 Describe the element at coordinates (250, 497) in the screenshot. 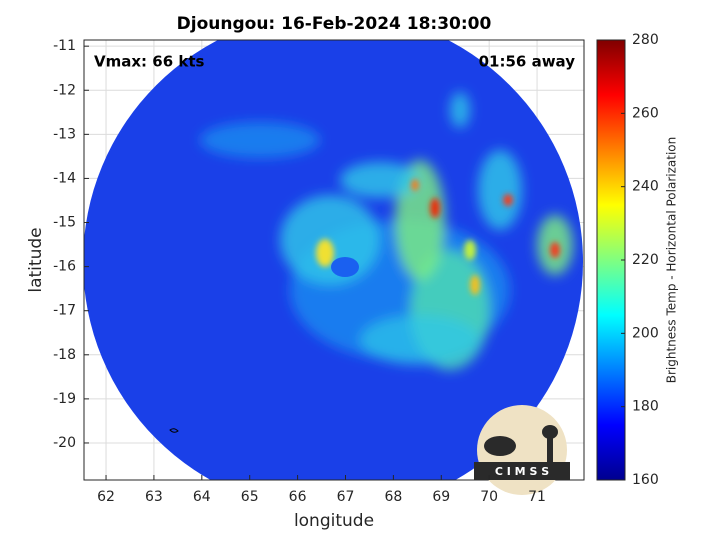

I see `x-tick-label: 65` at that location.